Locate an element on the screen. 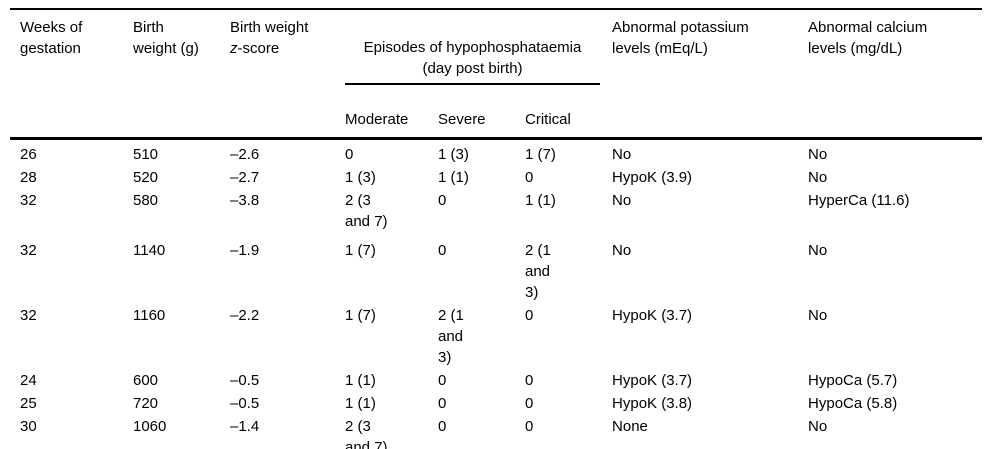 Image resolution: width=992 pixels, height=449 pixels. col-header-potassium: Abnormal potassium levels (mEq/L) is located at coordinates (710, 74).